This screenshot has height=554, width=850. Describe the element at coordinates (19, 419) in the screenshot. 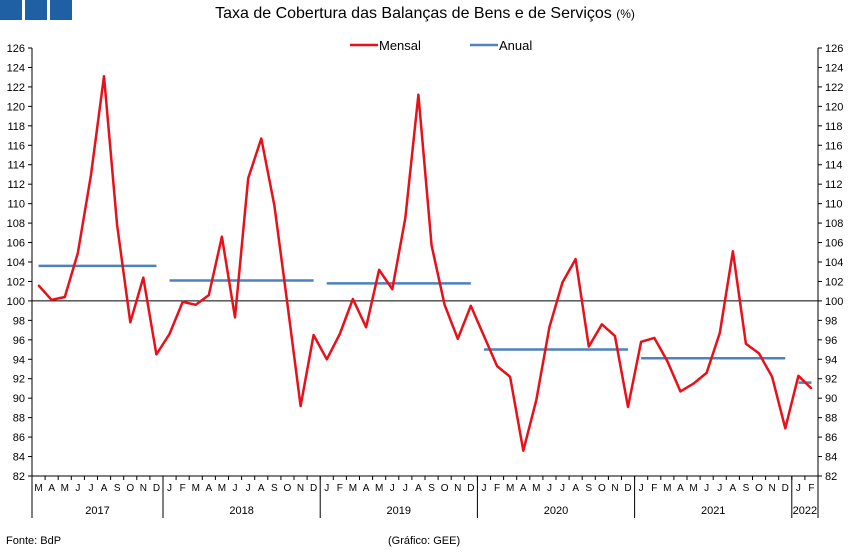

I see `y-tick-label-left: 88` at that location.